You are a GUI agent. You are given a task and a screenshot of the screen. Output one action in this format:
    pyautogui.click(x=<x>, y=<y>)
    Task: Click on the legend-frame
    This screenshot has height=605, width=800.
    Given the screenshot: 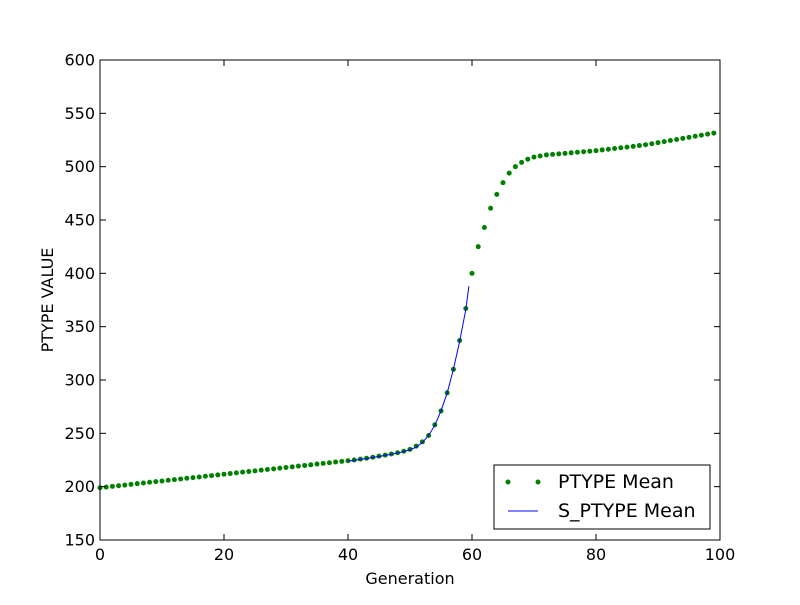 What is the action you would take?
    pyautogui.click(x=602, y=497)
    